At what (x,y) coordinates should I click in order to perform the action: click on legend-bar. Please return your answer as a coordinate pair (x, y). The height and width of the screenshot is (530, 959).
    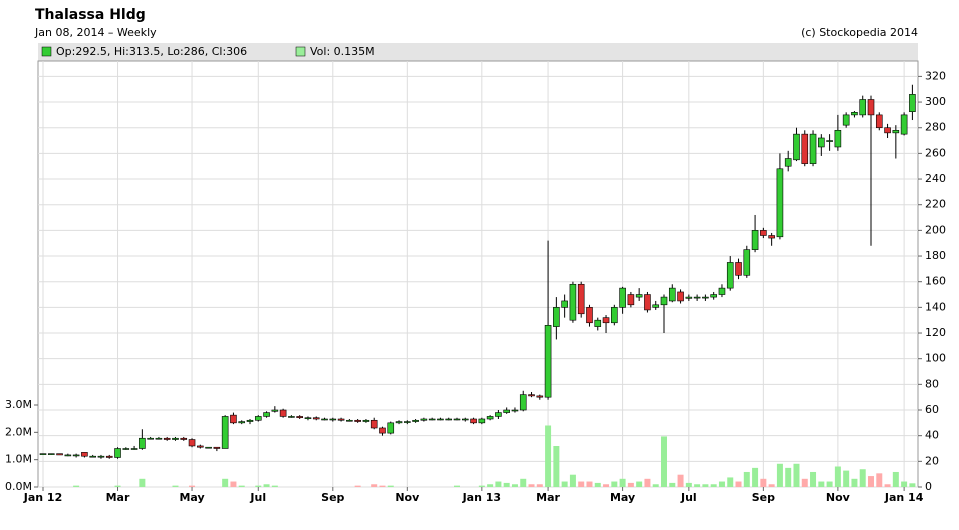
    Looking at the image, I should click on (478, 52).